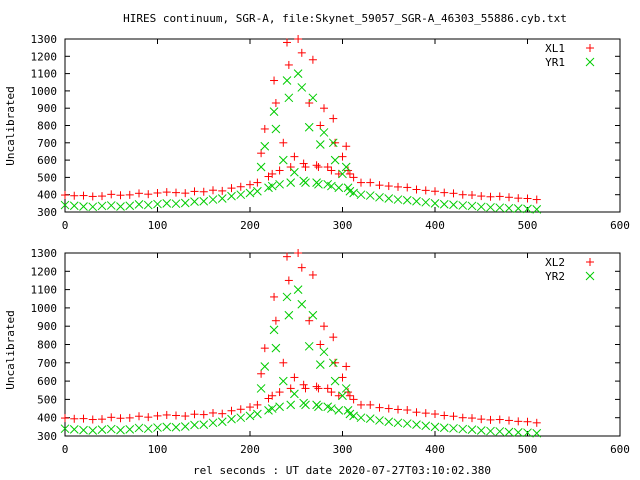 Image resolution: width=640 pixels, height=480 pixels. I want to click on y-tick-label: 300, so click(47, 212).